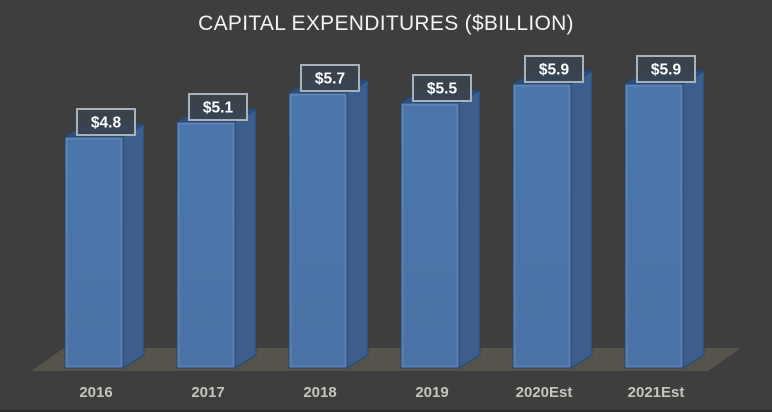 The height and width of the screenshot is (412, 772). Describe the element at coordinates (656, 392) in the screenshot. I see `category-label: 2021Est` at that location.